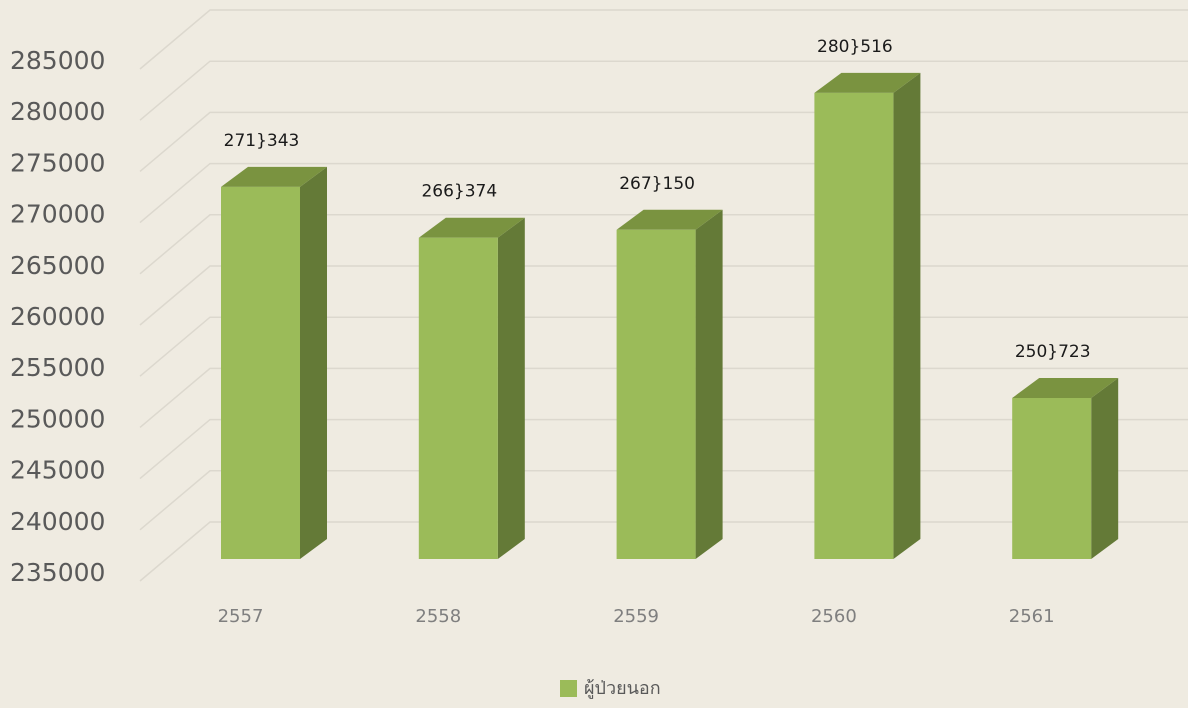 The width and height of the screenshot is (1188, 708). I want to click on x-tick-label: 2561, so click(1032, 616).